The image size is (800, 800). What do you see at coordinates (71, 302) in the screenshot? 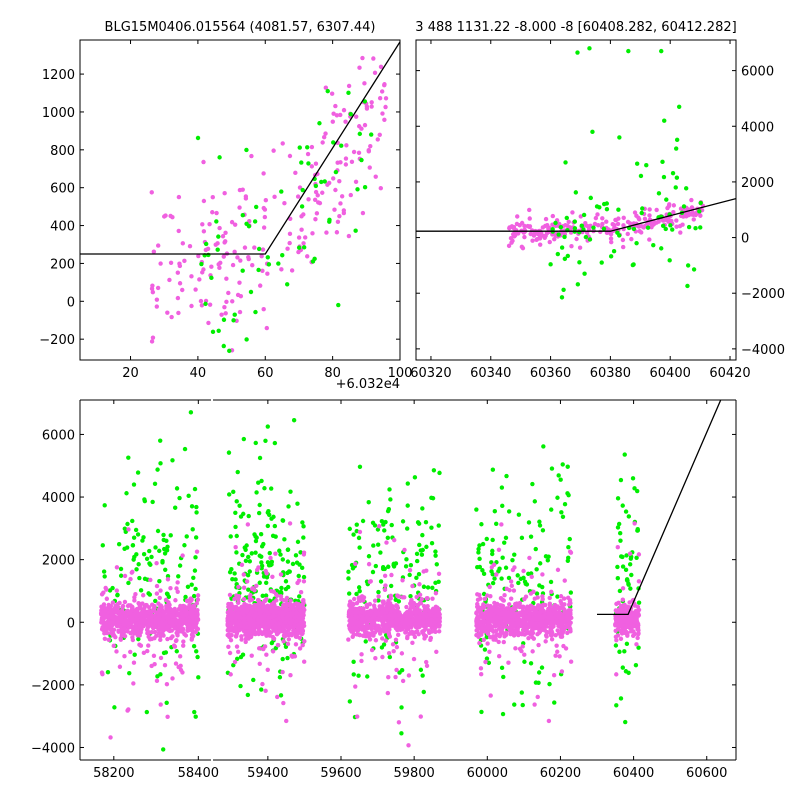
I see `y-tick-label: 0` at bounding box center [71, 302].